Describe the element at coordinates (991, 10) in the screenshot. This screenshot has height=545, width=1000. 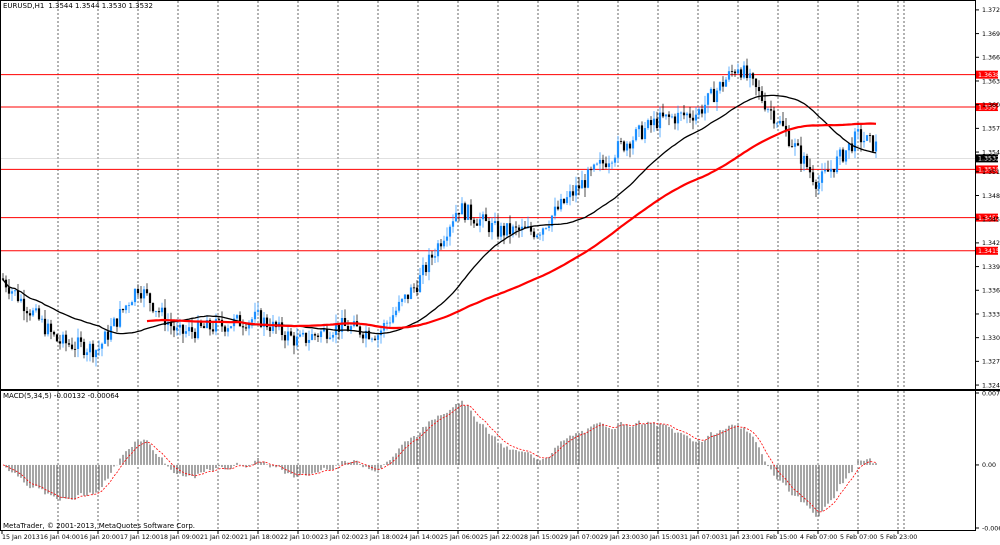
I see `price-tick-label: 1.3720` at that location.